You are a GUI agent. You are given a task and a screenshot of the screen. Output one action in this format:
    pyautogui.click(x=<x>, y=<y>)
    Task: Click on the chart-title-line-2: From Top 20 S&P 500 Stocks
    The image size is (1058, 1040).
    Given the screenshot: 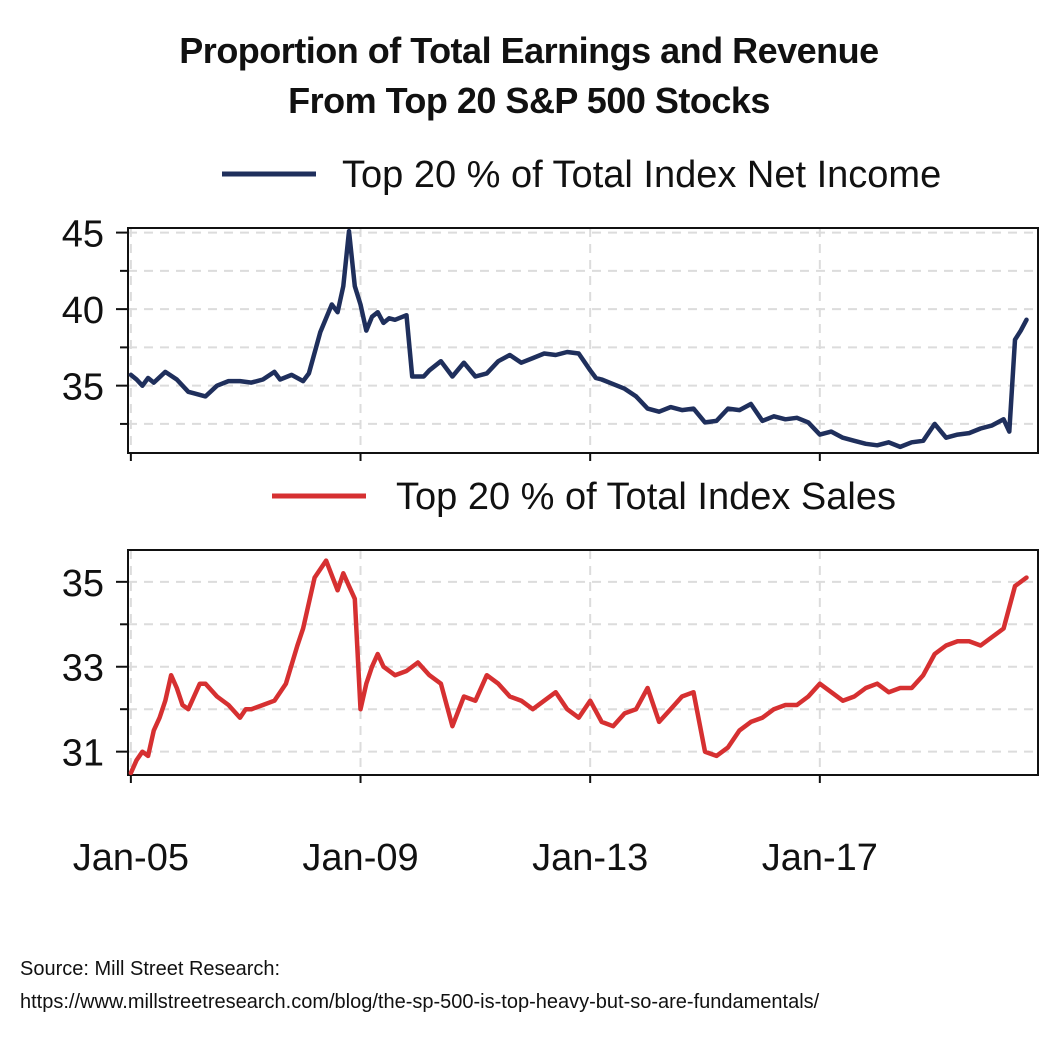 What is the action you would take?
    pyautogui.click(x=529, y=100)
    